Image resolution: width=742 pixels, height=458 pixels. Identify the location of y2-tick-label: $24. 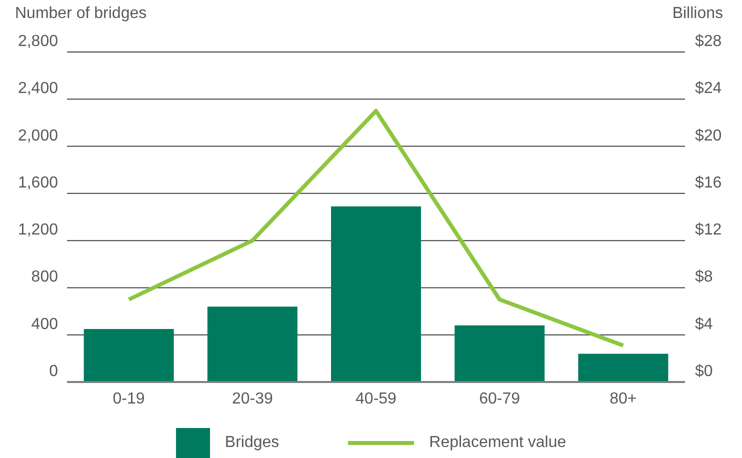
(708, 89).